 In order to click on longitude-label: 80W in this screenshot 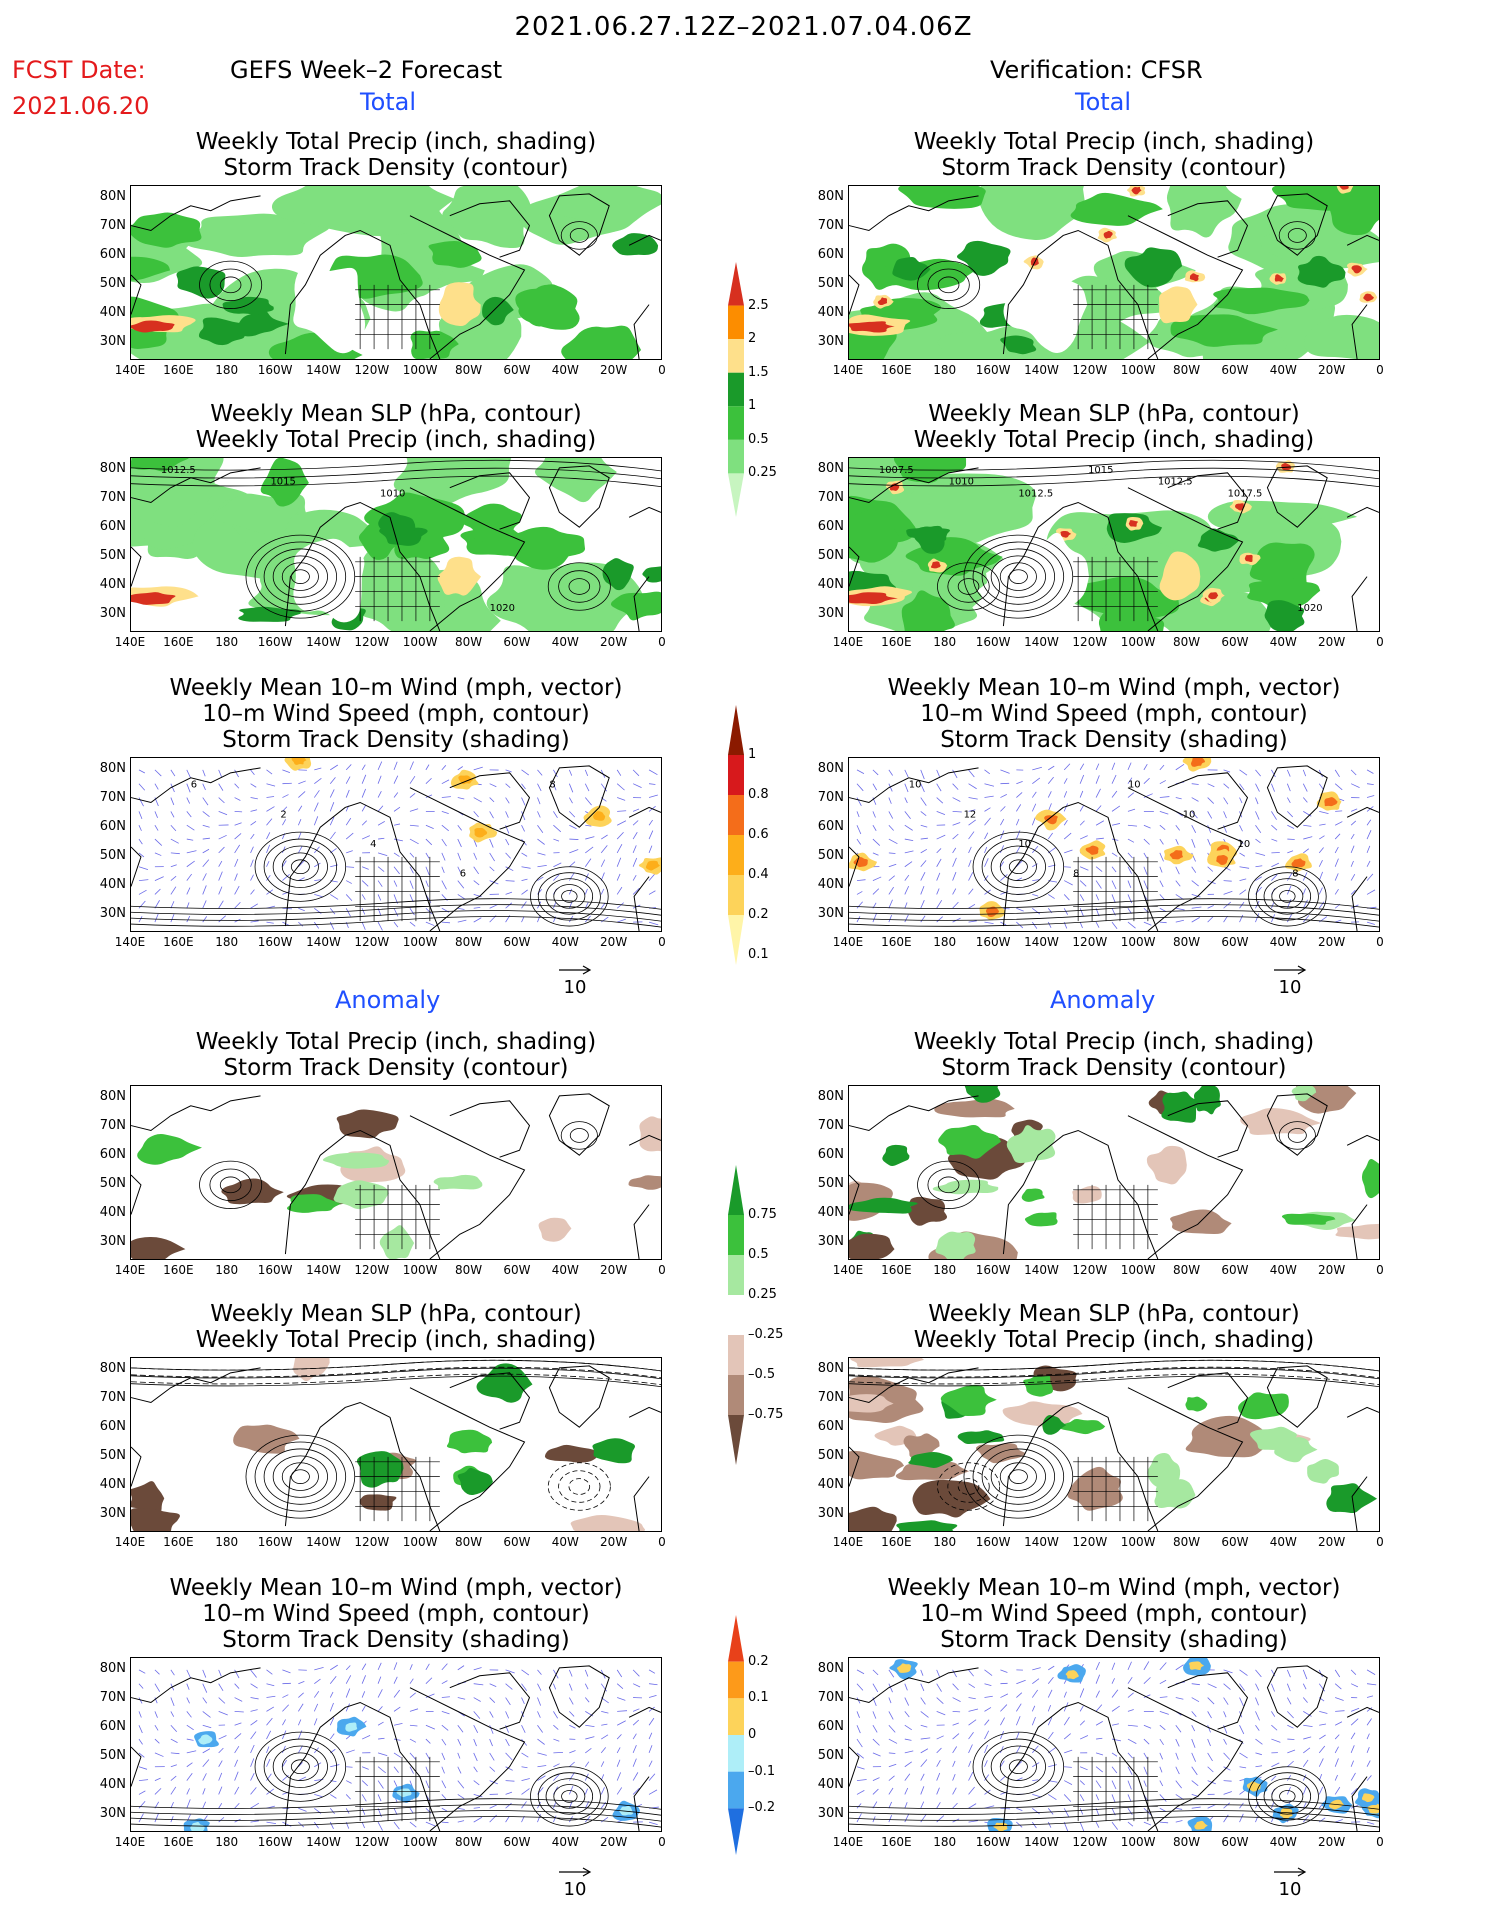, I will do `click(468, 642)`.